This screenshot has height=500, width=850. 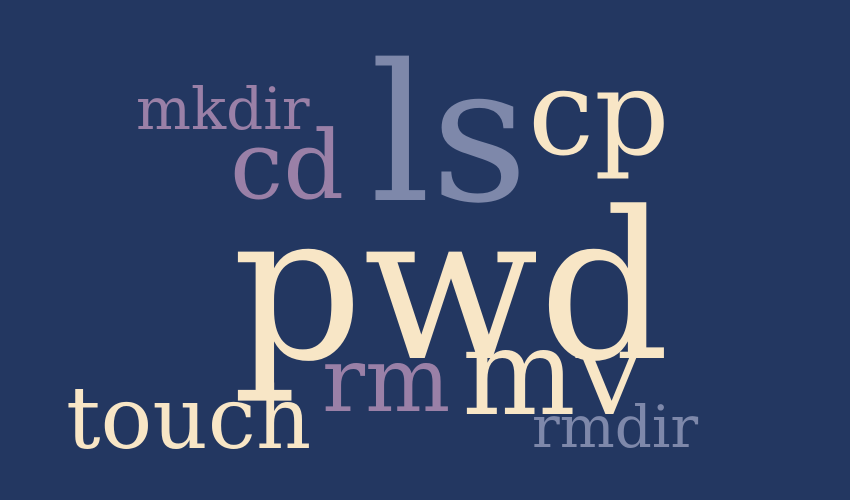 I want to click on word-mkdir: mkdir, so click(x=223, y=109).